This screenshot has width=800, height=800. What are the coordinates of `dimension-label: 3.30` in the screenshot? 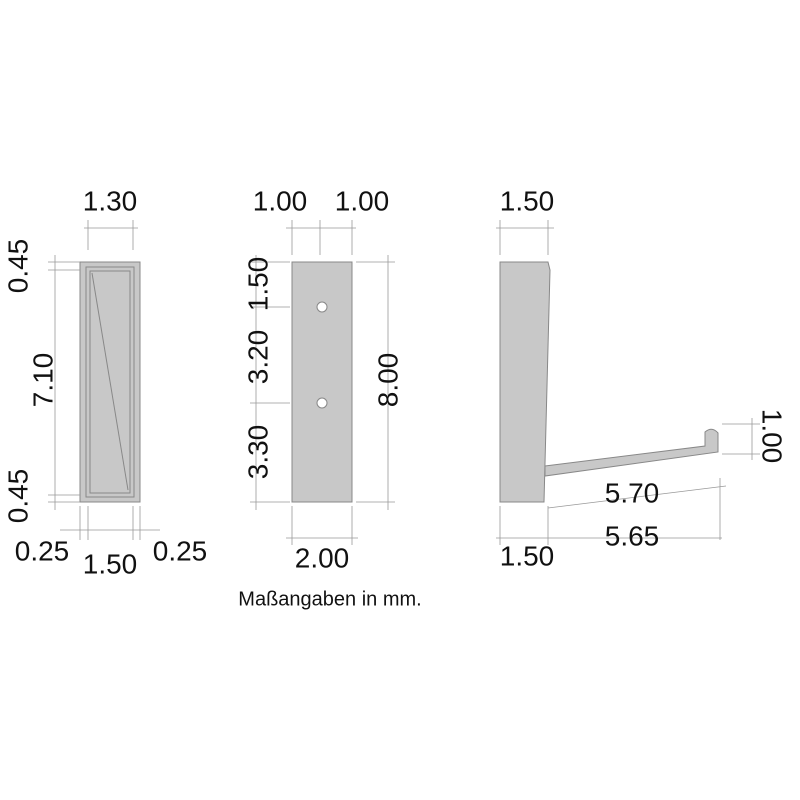 It's located at (257, 452).